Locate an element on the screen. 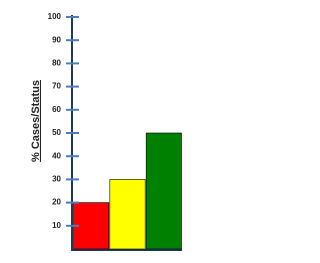 This screenshot has height=263, width=320. y-tick-label: 100 is located at coordinates (55, 16).